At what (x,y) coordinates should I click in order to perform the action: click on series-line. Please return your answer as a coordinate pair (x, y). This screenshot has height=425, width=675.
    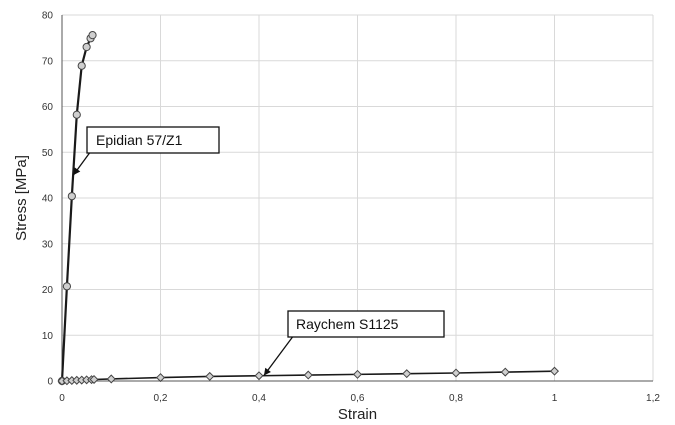
    Looking at the image, I should click on (77, 208).